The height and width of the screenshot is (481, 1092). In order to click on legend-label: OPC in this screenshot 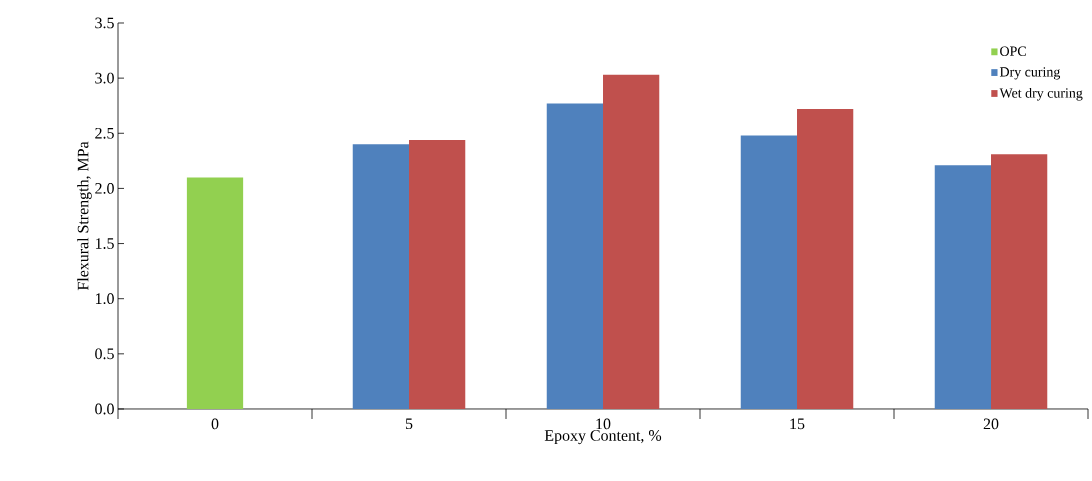, I will do `click(1013, 51)`.